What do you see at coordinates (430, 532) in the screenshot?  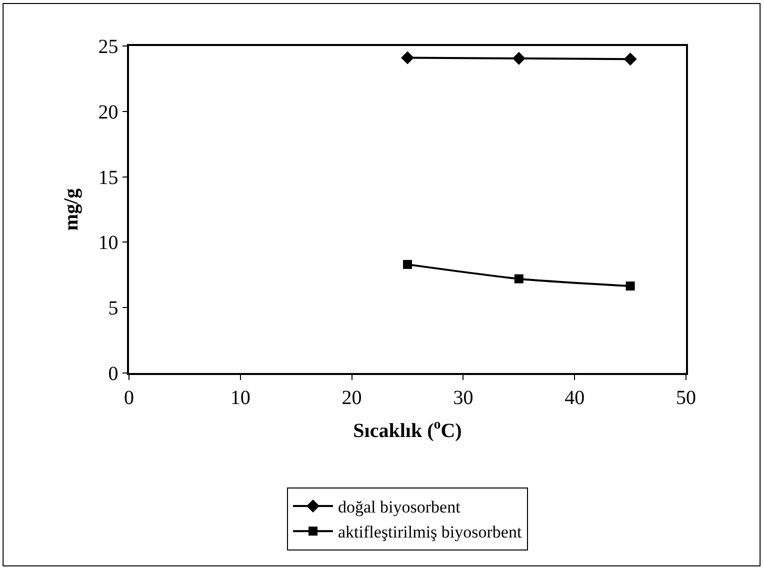 I see `legend-label: aktifleştirilmiş biyosorbent` at bounding box center [430, 532].